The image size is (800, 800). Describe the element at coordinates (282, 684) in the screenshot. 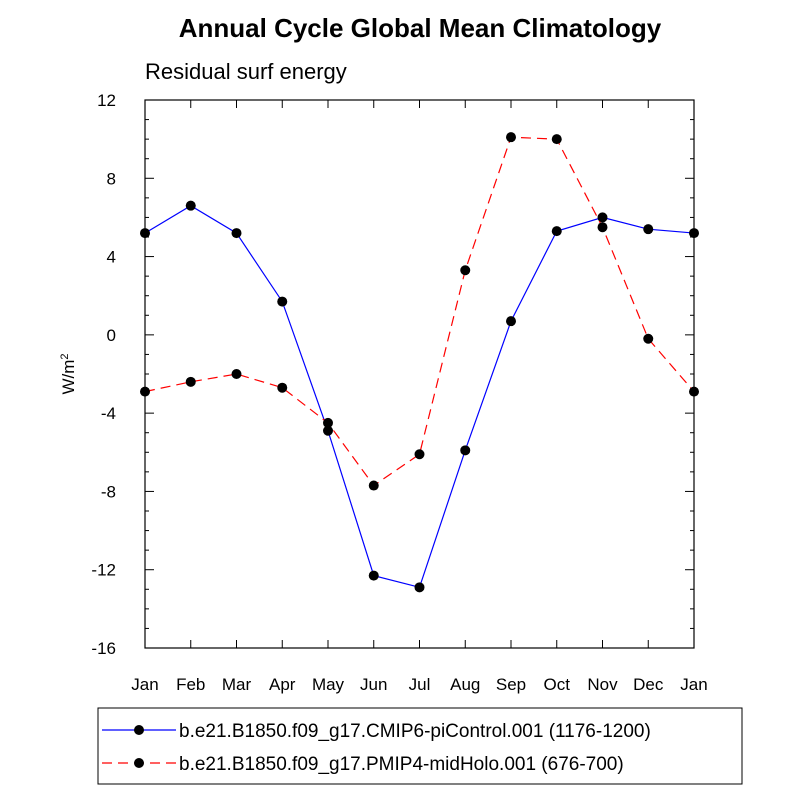

I see `x-tick-label: Apr` at that location.